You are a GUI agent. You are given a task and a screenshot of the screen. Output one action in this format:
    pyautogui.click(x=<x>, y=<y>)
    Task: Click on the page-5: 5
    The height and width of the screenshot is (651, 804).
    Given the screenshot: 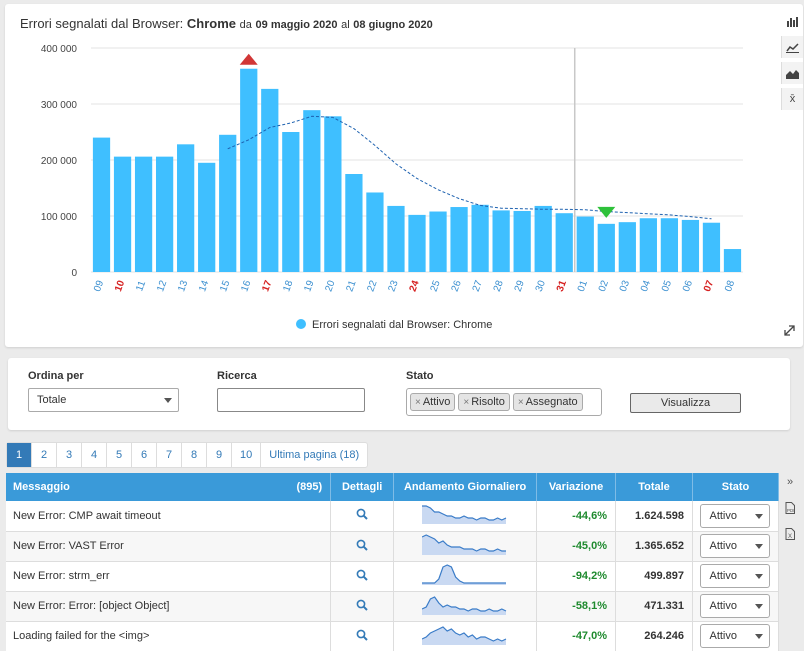 What is the action you would take?
    pyautogui.click(x=119, y=455)
    